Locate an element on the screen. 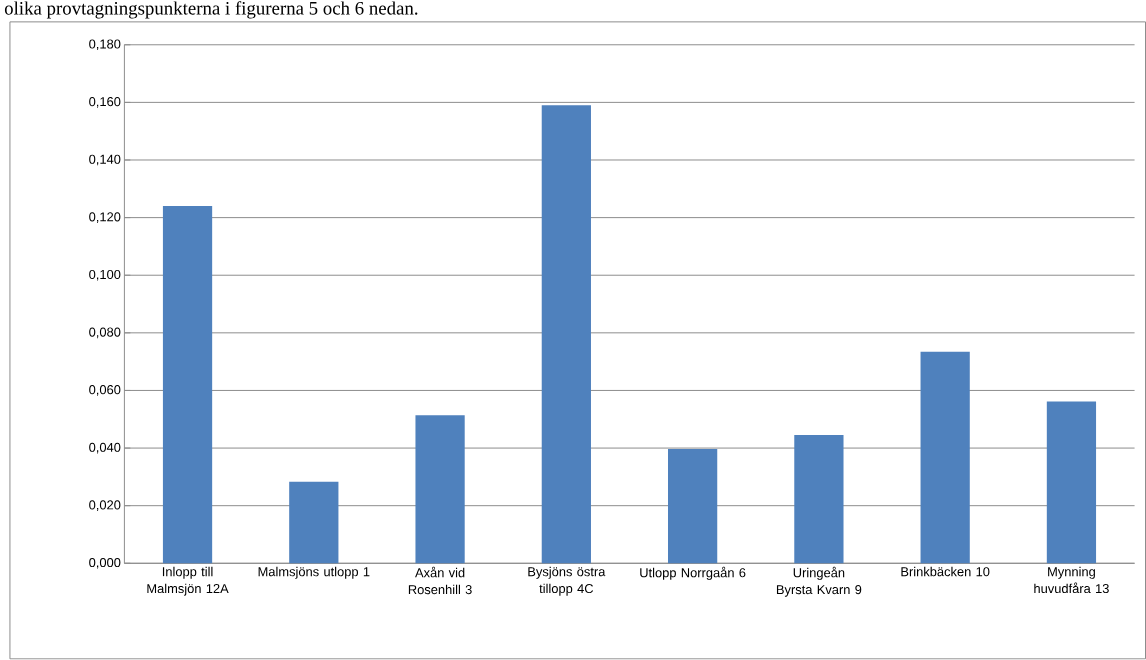 The width and height of the screenshot is (1146, 660). x-tick-label: Brinkbäcken 10 is located at coordinates (945, 571).